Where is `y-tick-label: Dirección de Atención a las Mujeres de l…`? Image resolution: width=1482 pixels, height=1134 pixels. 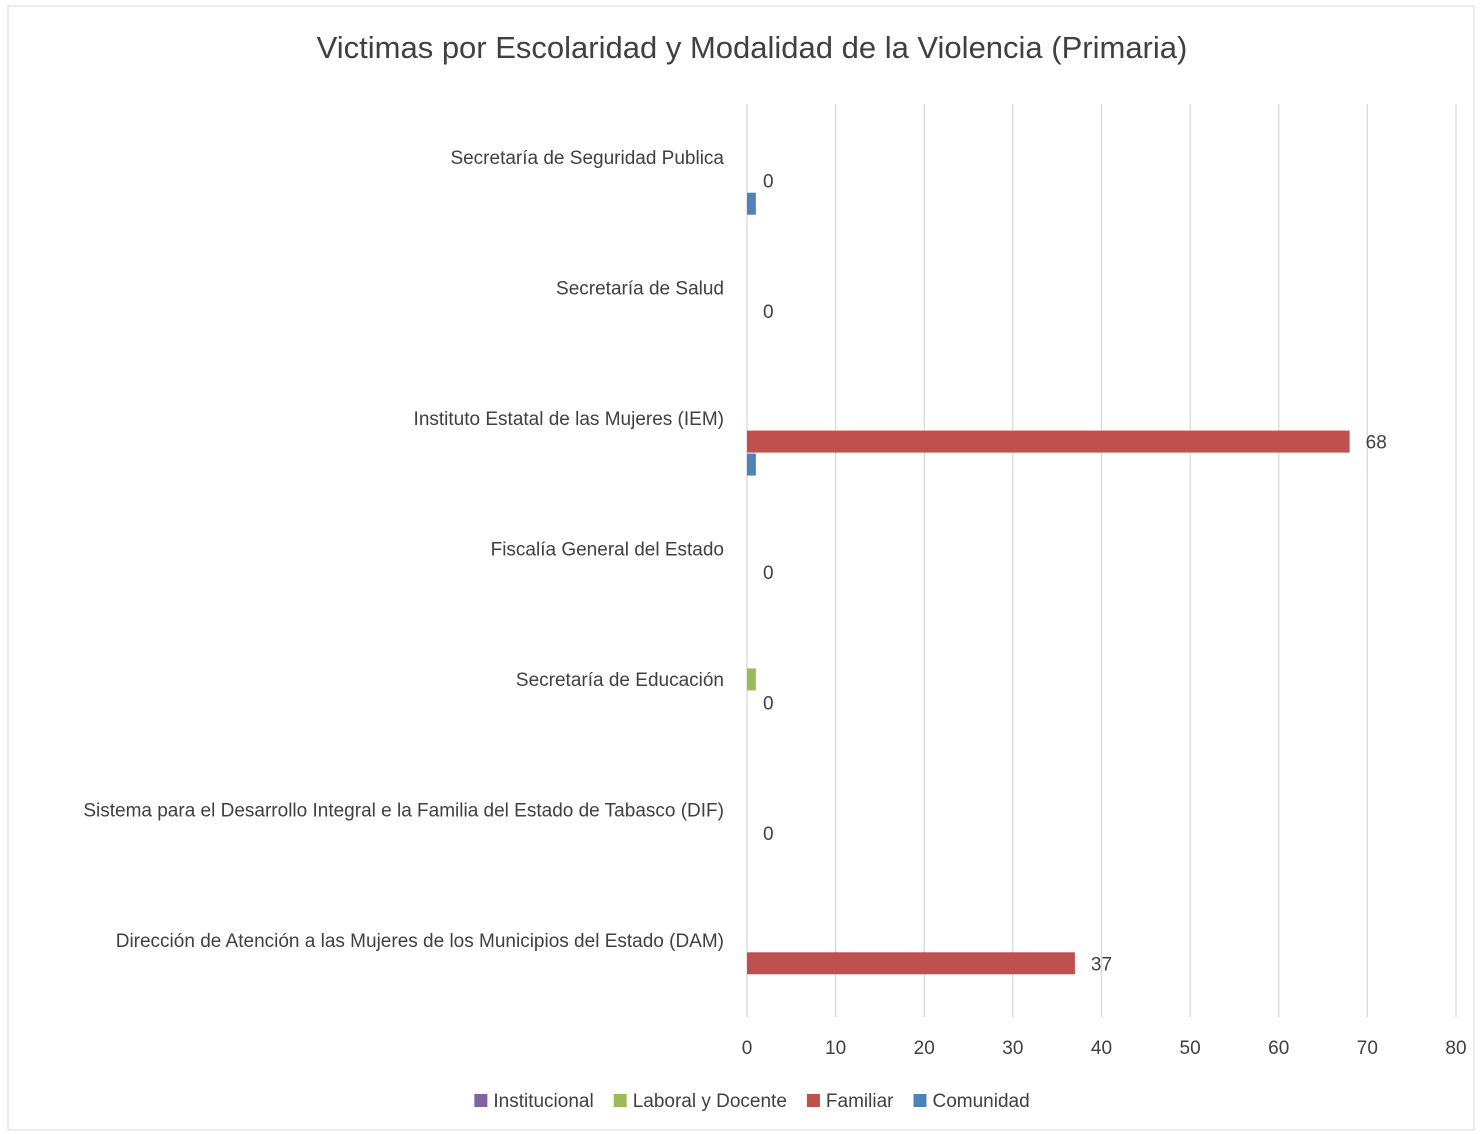
y-tick-label: Dirección de Atención a las Mujeres de l… is located at coordinates (420, 941).